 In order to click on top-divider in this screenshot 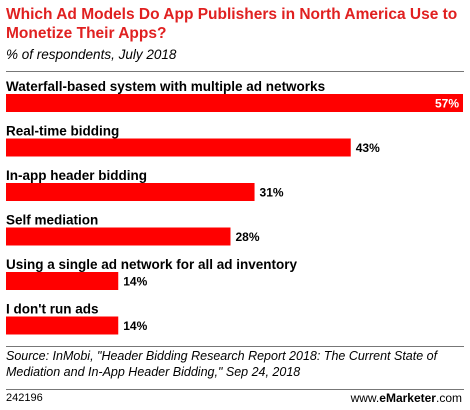, I will do `click(235, 71)`.